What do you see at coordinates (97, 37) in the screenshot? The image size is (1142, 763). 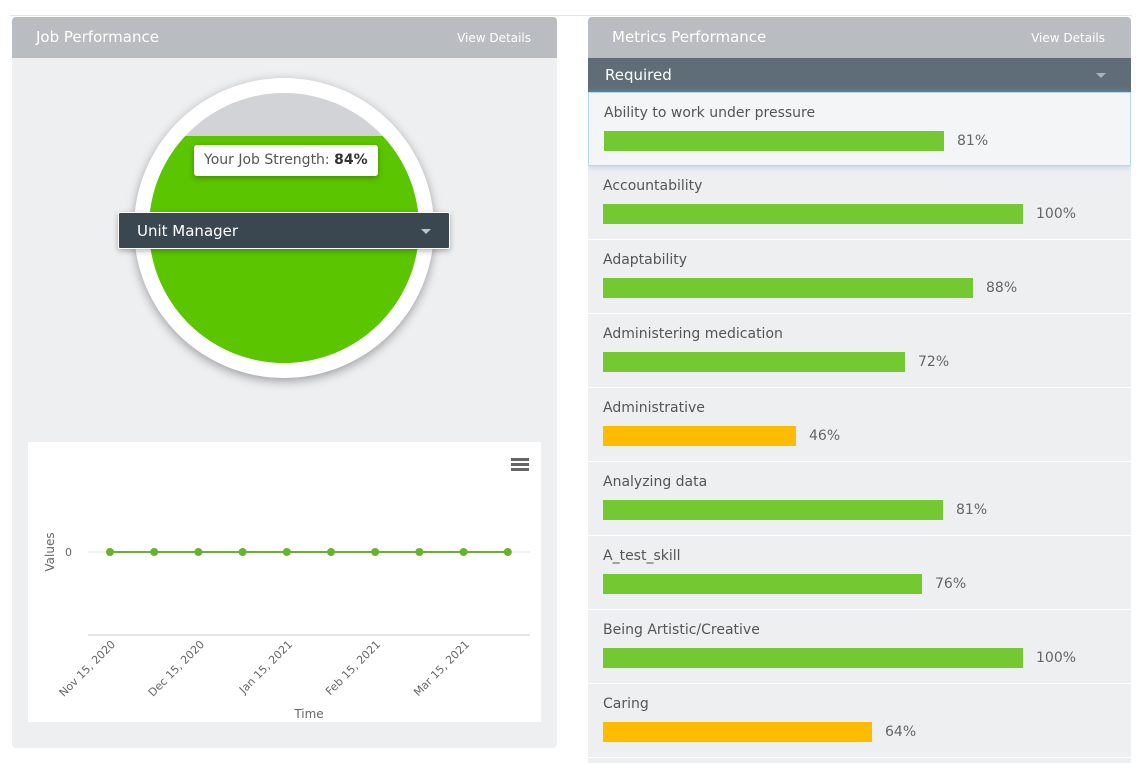 I see `job-performance-title: Job Performance` at bounding box center [97, 37].